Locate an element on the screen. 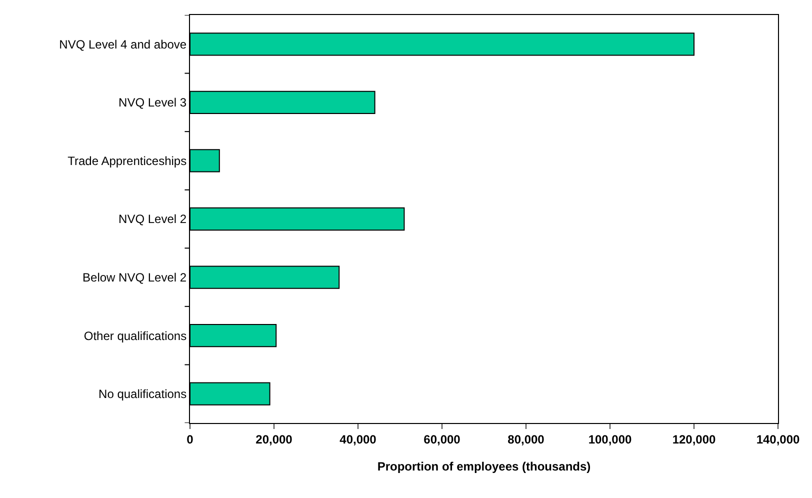 The image size is (812, 498). y-tick-label: NVQ Level 2 is located at coordinates (152, 219).